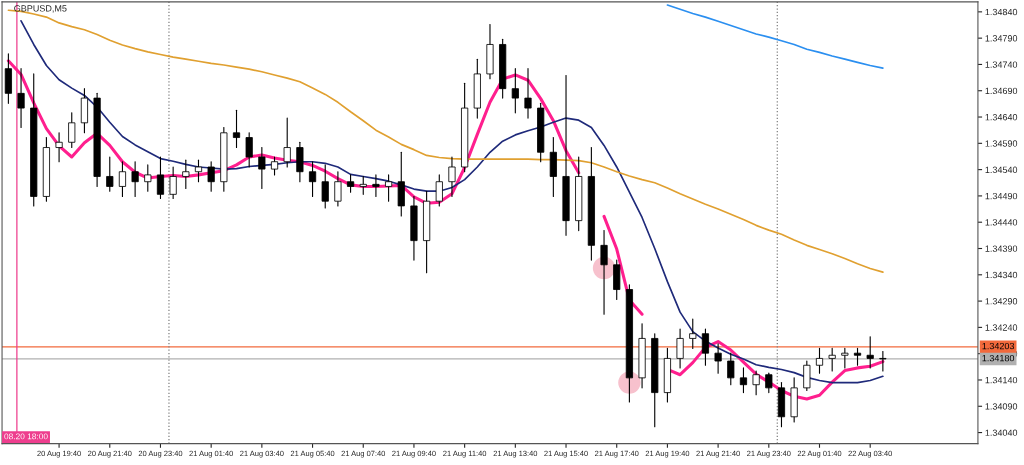  I want to click on ref-line-label: 1.34203, so click(998, 346).